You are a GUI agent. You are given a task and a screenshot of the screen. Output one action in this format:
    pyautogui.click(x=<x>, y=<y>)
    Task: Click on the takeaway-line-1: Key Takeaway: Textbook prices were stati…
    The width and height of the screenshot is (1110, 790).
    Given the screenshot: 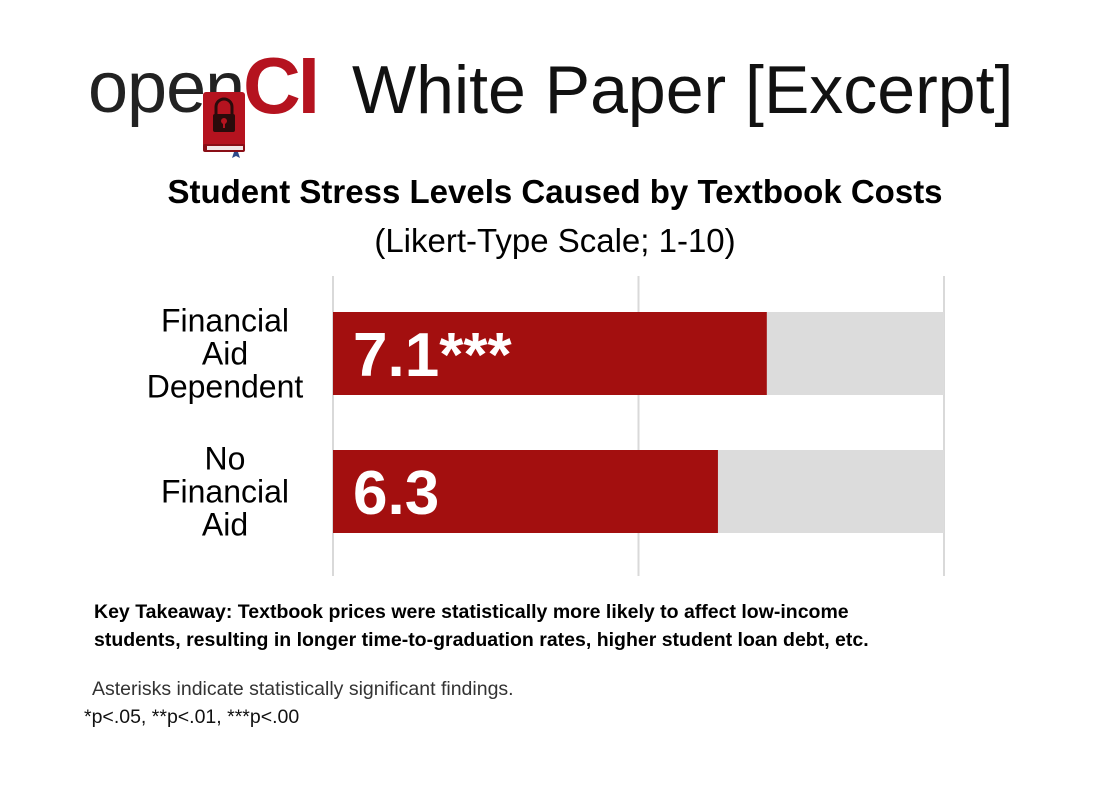 What is the action you would take?
    pyautogui.click(x=471, y=612)
    